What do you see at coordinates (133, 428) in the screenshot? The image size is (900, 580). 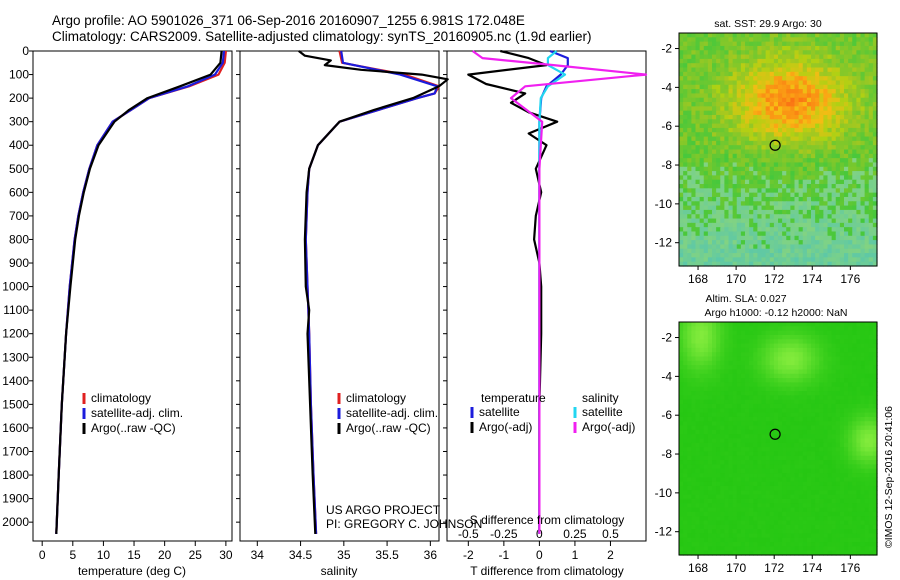 I see `legend-label: Argo(..raw -QC)` at bounding box center [133, 428].